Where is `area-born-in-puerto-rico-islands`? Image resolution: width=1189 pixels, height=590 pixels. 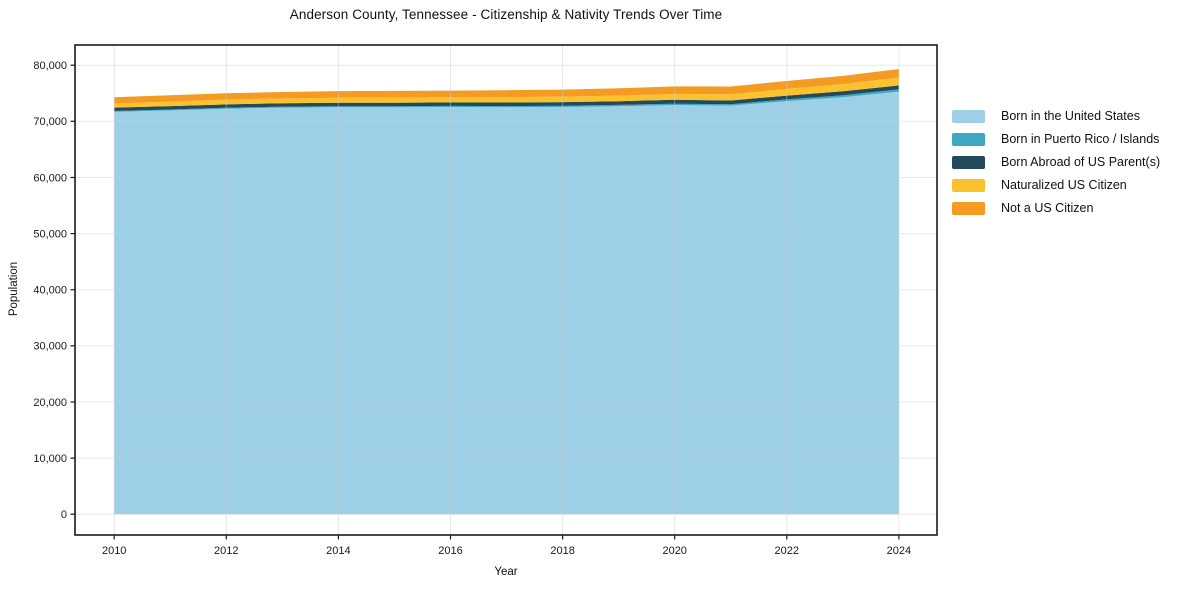 area-born-in-puerto-rico-islands is located at coordinates (506, 100).